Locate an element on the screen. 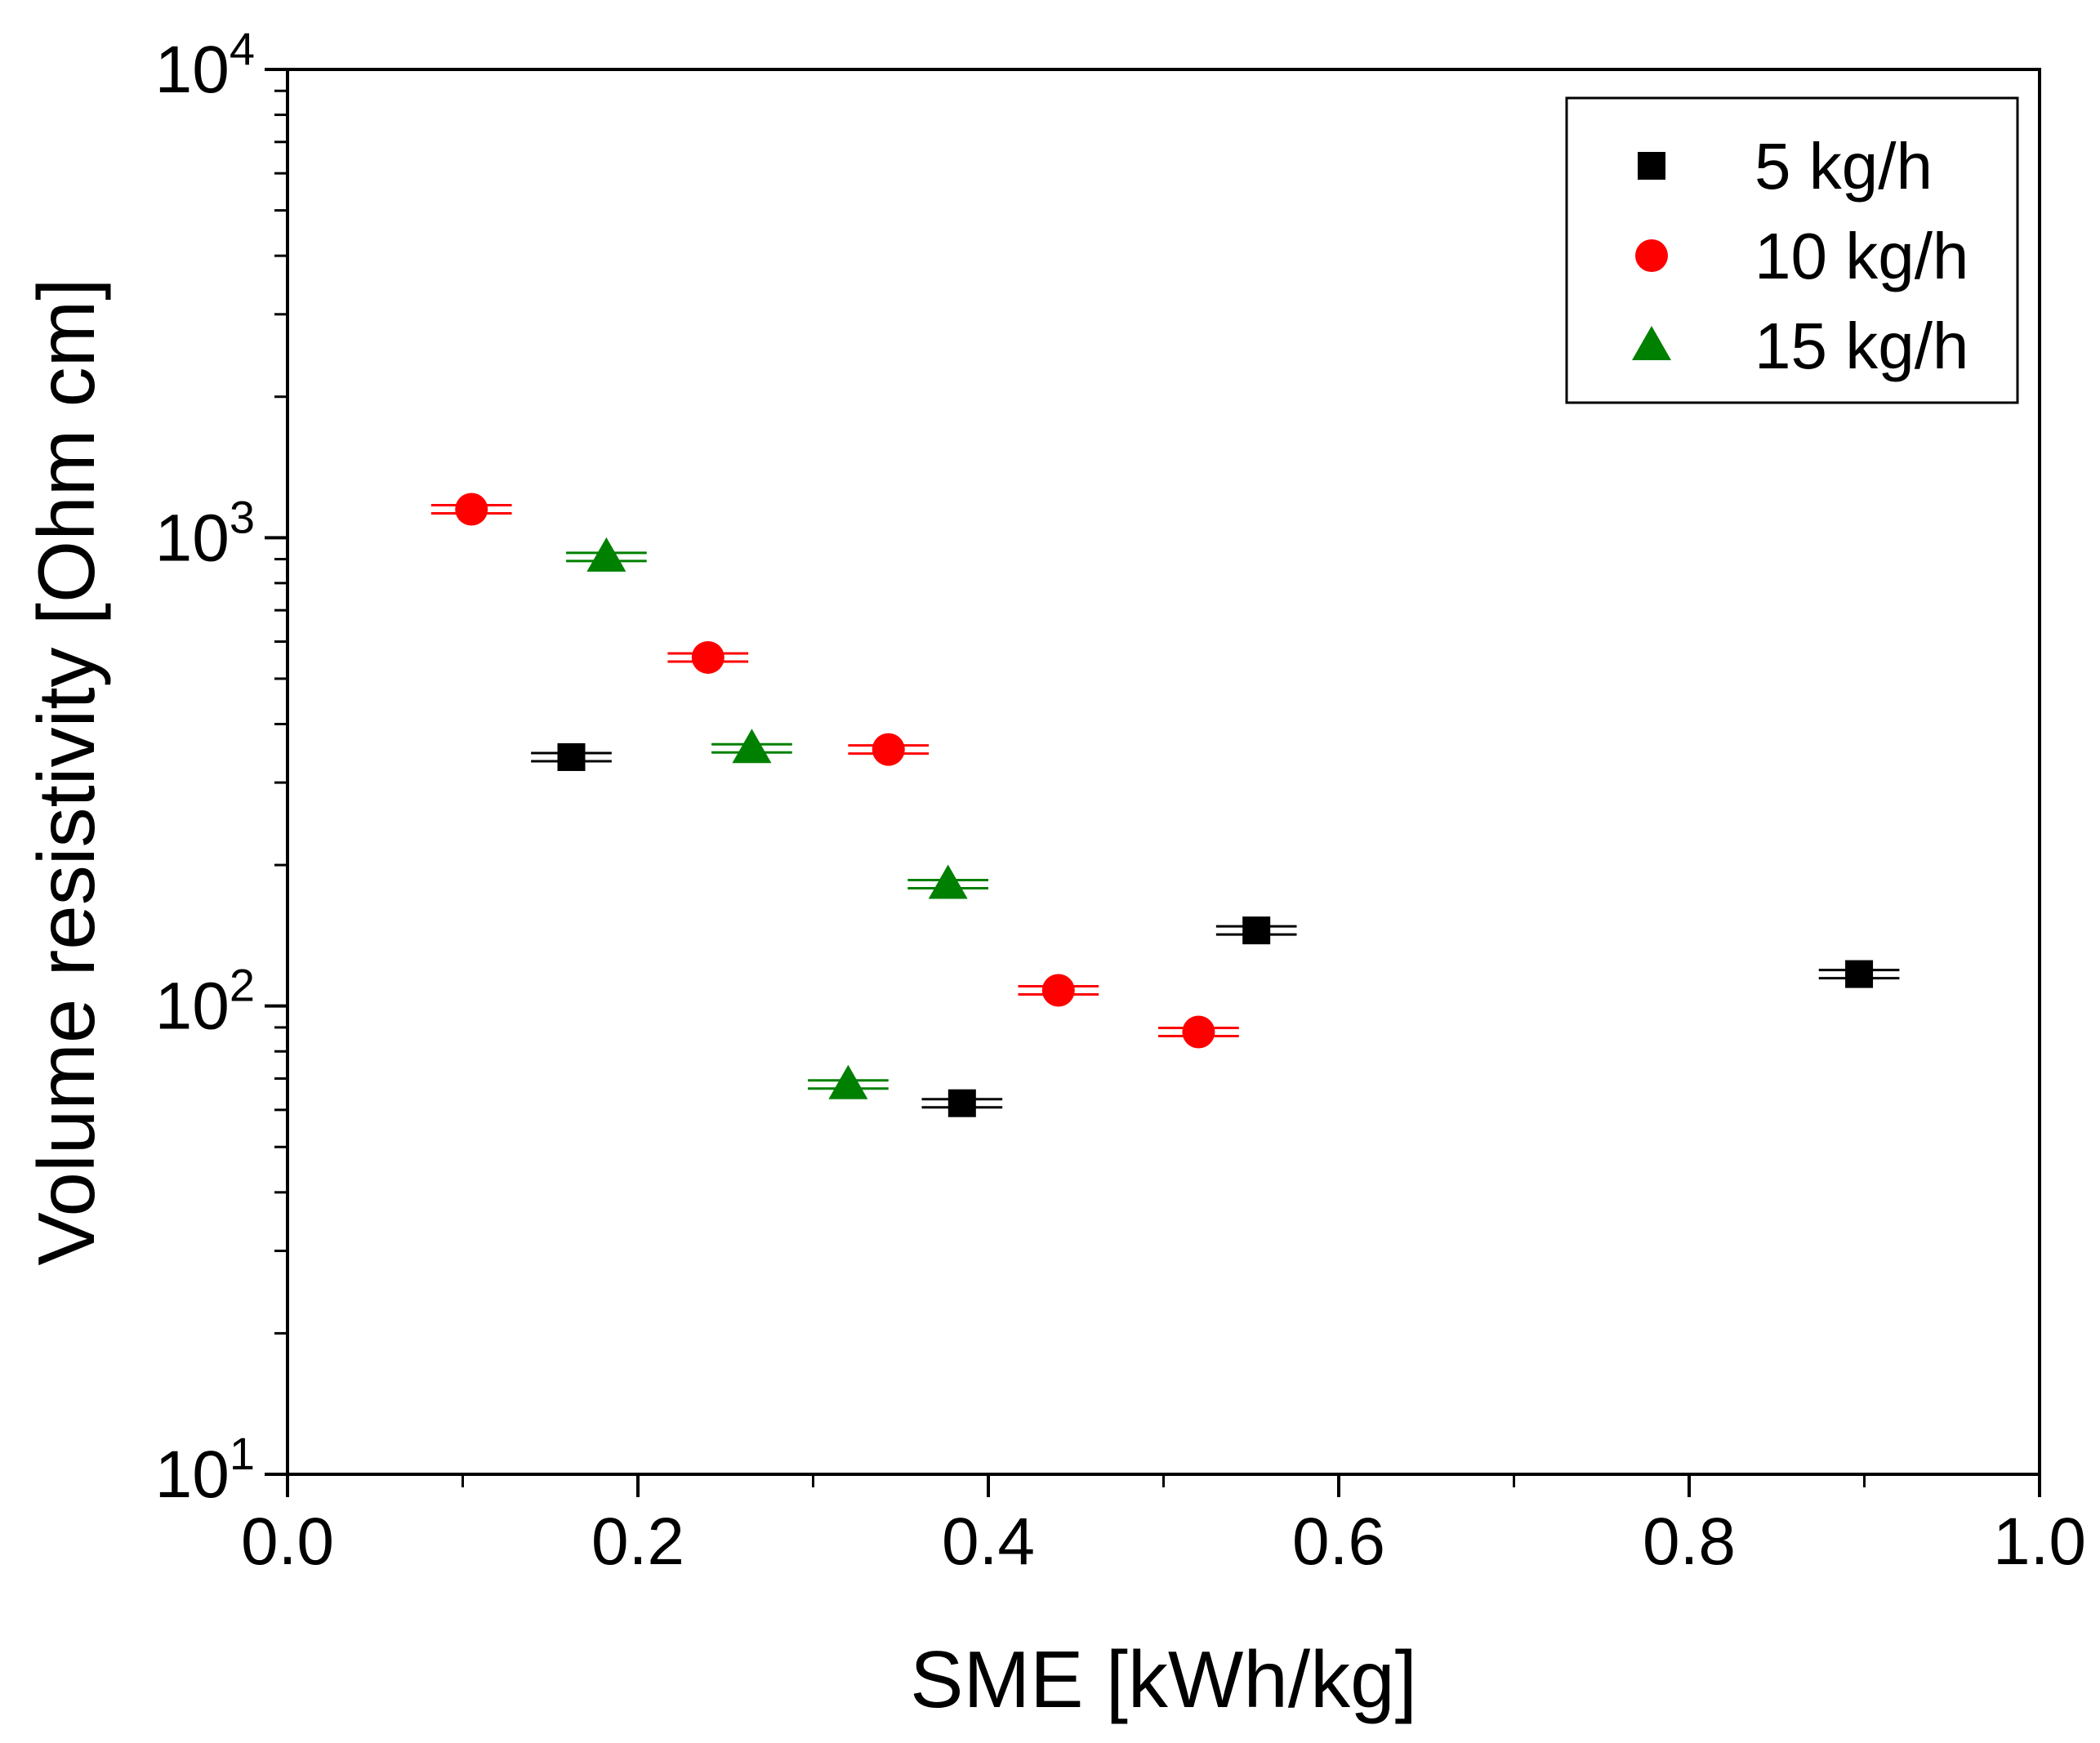 The width and height of the screenshot is (2100, 1743). y-axis: 10¹ 10² 10³ 10⁴ is located at coordinates (221, 767).